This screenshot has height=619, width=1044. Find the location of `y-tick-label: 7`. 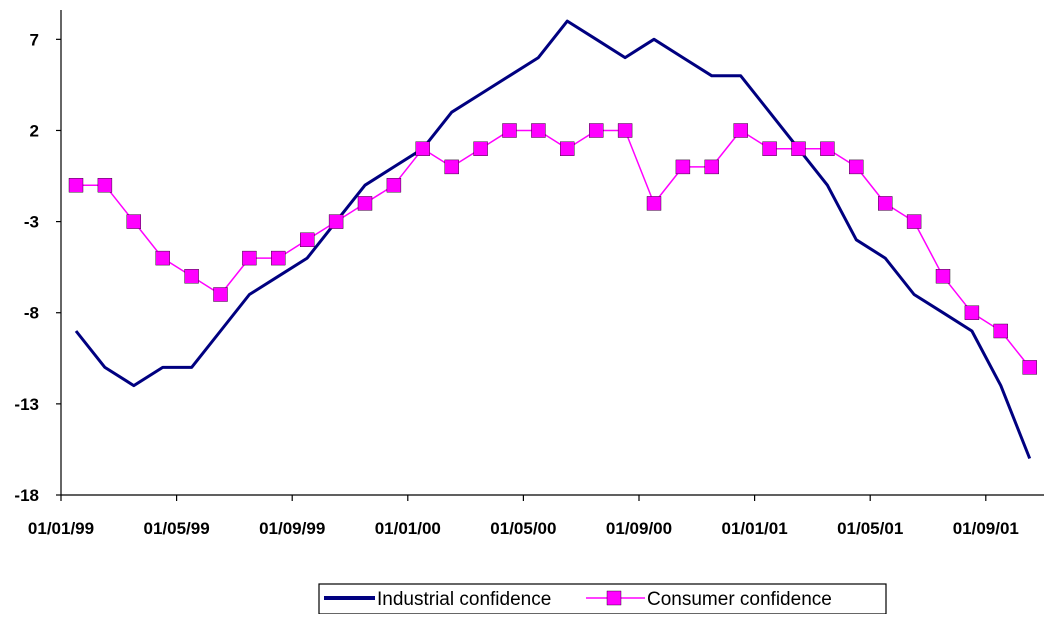

y-tick-label: 7 is located at coordinates (34, 39).